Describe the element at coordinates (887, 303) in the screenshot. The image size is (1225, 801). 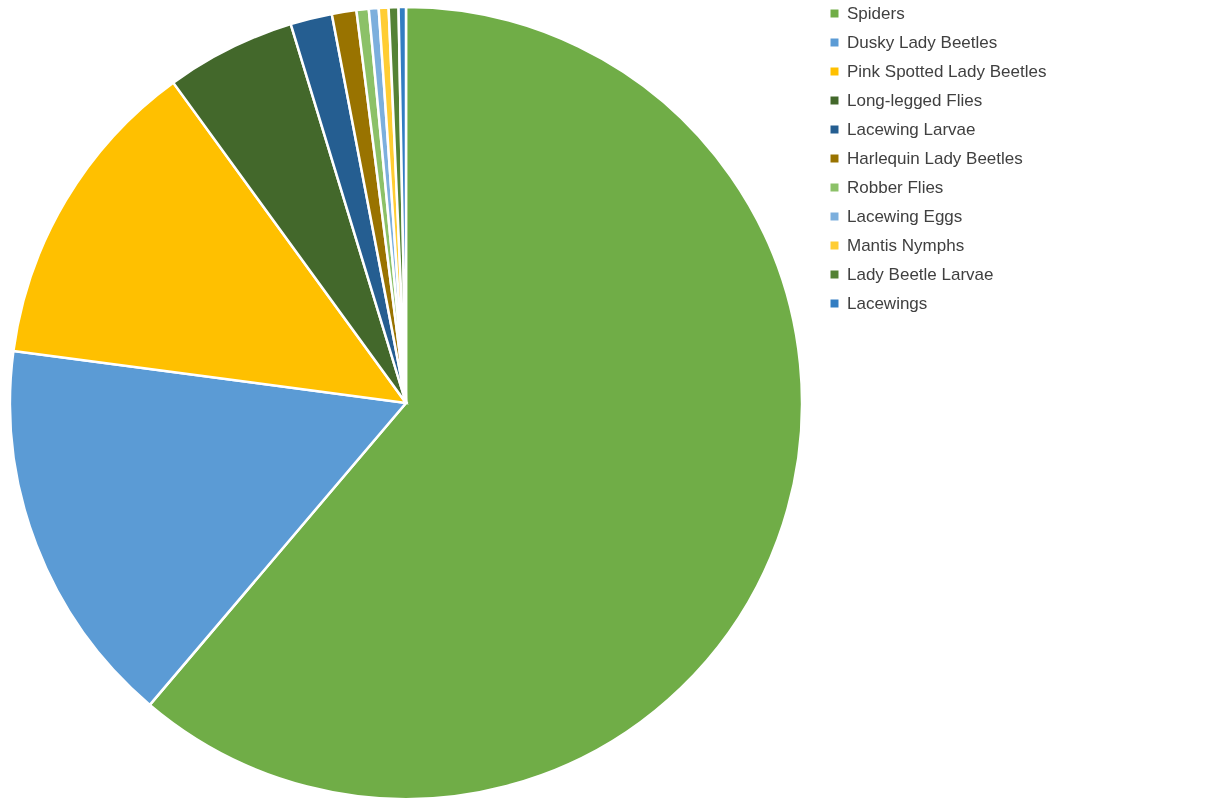
I see `legend-label: Lacewings` at that location.